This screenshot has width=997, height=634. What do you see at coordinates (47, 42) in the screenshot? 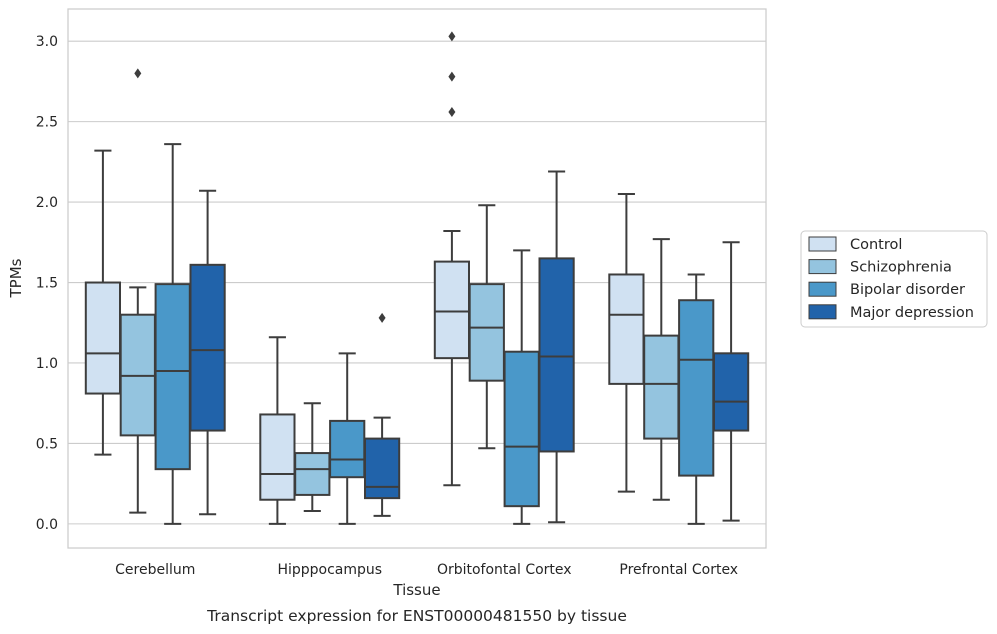
I see `y-tick-label: 3.0` at bounding box center [47, 42].